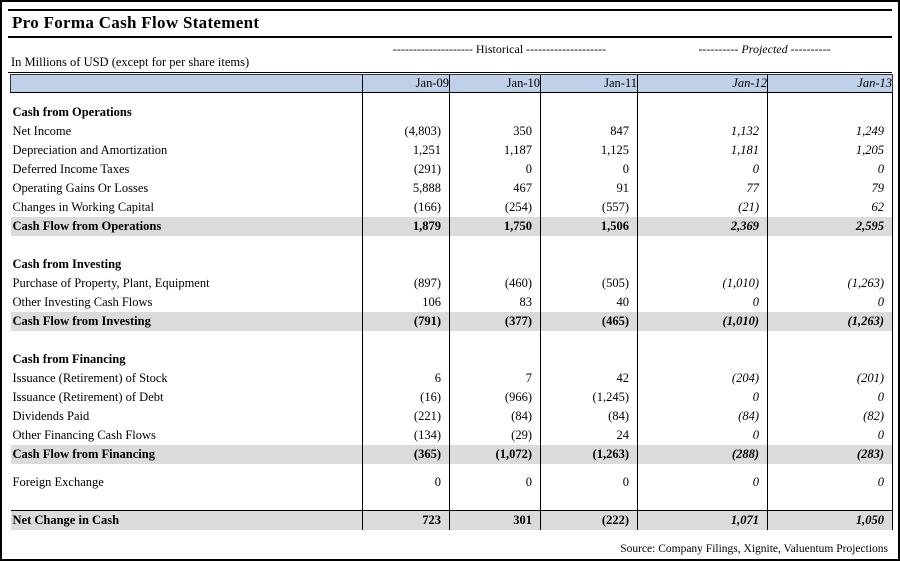 The height and width of the screenshot is (561, 900). What do you see at coordinates (702, 188) in the screenshot?
I see `value-cell: 77` at bounding box center [702, 188].